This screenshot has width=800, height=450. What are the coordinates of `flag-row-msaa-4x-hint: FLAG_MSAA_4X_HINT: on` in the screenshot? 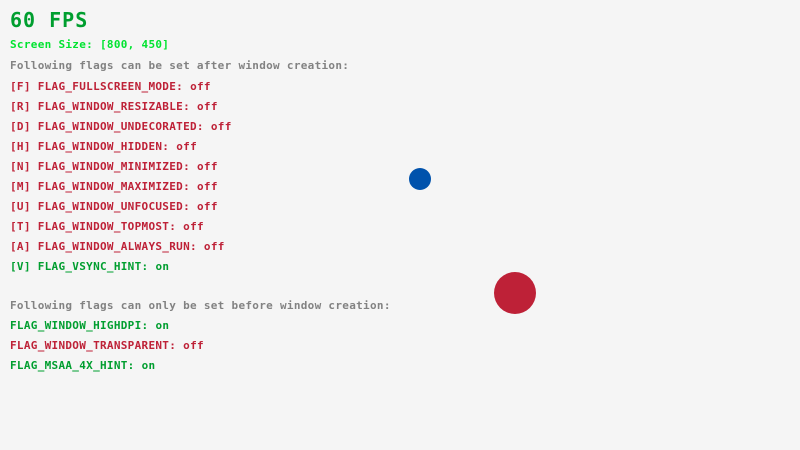 It's located at (107, 369).